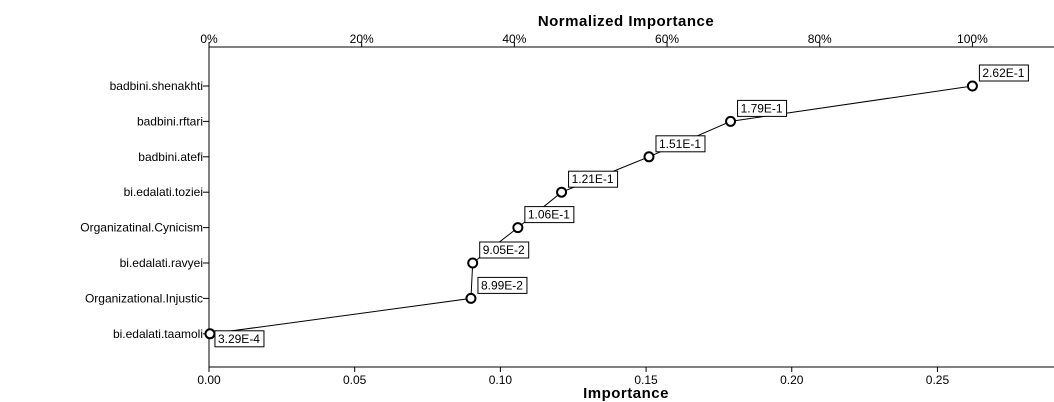  What do you see at coordinates (792, 380) in the screenshot?
I see `bottom-tick-label: 0.20` at bounding box center [792, 380].